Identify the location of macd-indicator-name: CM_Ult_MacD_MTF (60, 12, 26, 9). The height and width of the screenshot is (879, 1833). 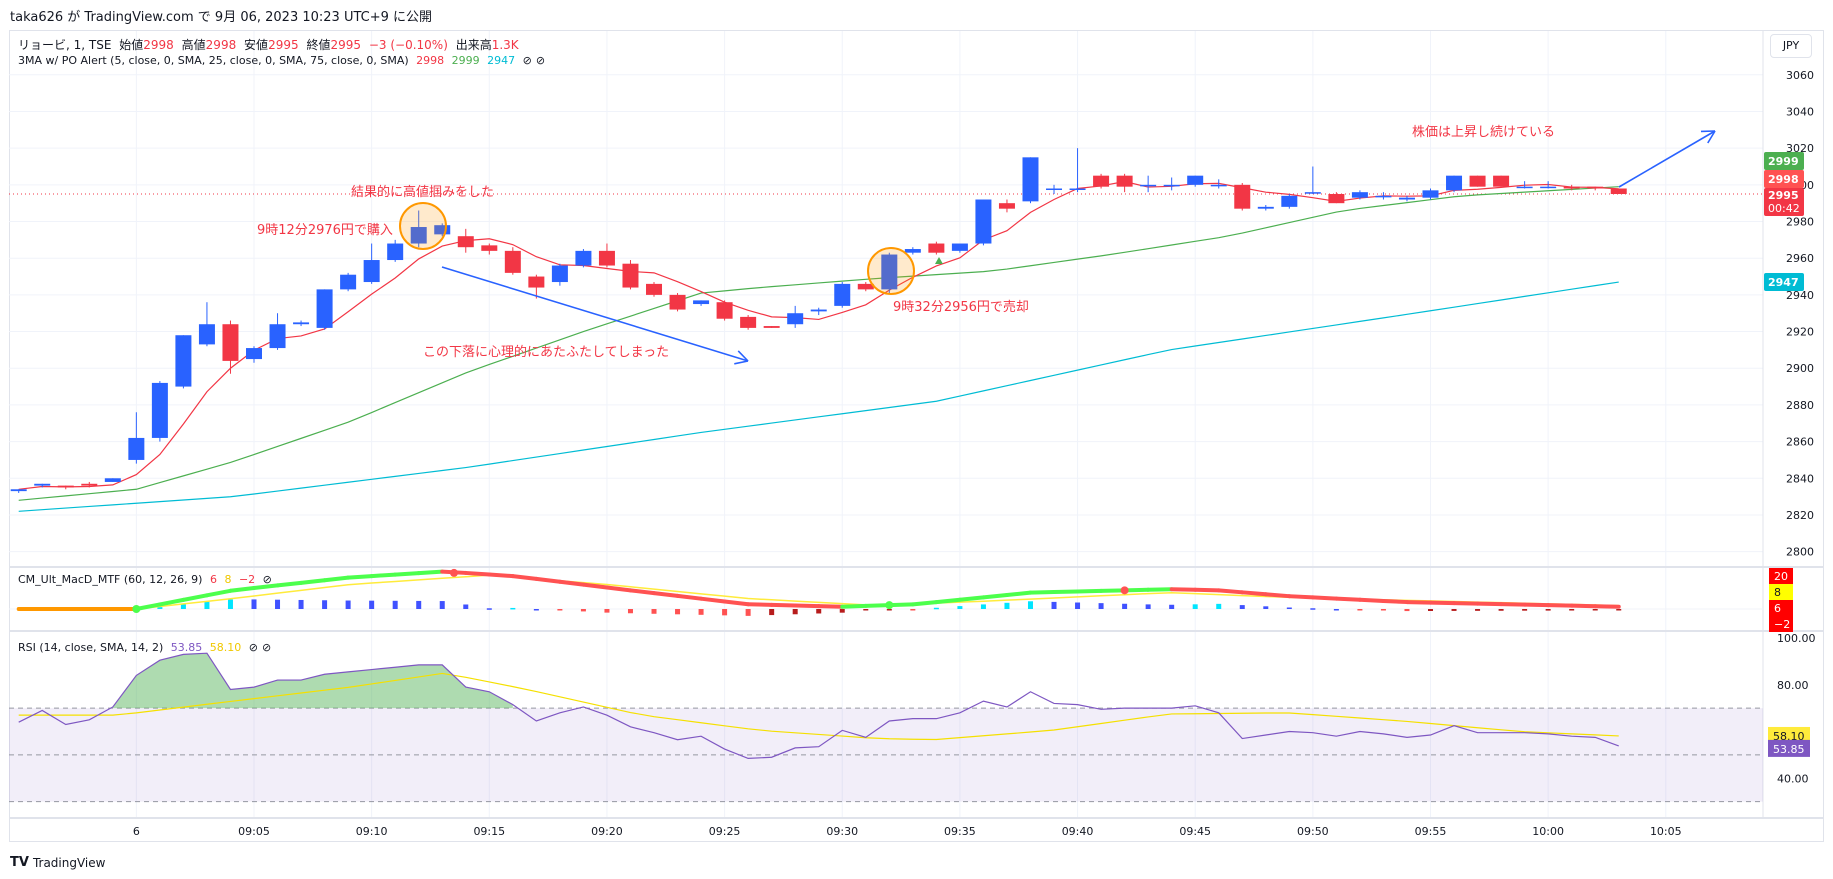
(110, 579).